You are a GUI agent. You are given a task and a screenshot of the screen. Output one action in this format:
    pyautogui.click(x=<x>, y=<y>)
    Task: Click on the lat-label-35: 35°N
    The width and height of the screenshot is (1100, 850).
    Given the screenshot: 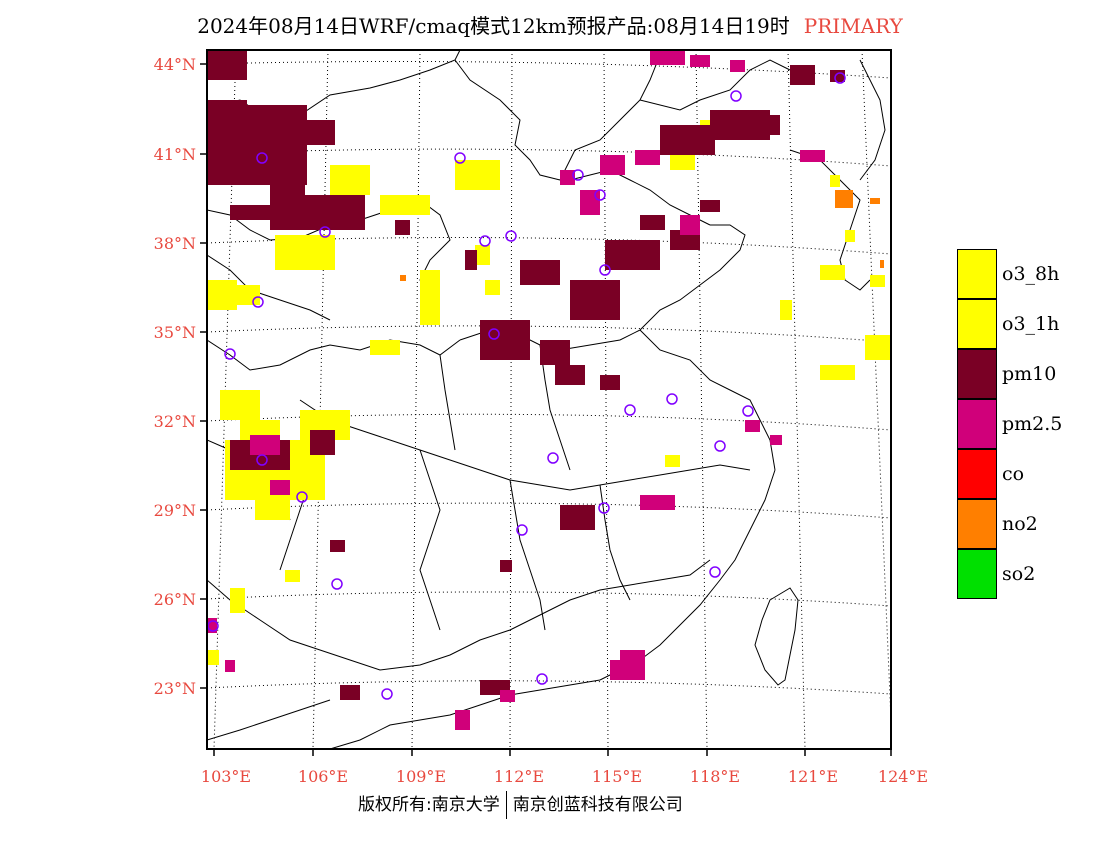 What is the action you would take?
    pyautogui.click(x=175, y=332)
    